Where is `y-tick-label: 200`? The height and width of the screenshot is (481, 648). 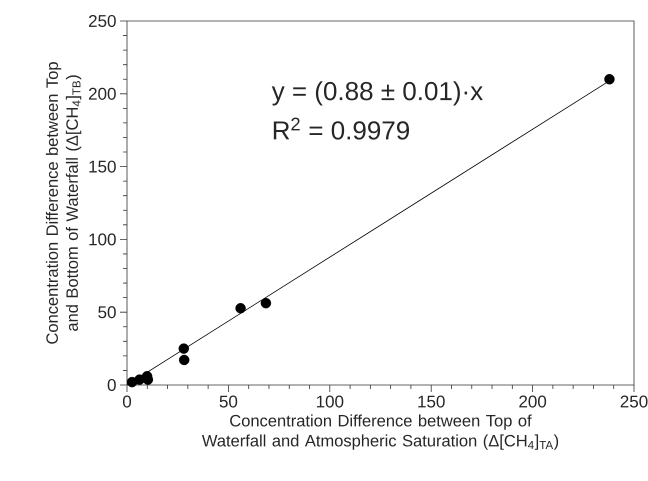 y-tick-label: 200 is located at coordinates (102, 94).